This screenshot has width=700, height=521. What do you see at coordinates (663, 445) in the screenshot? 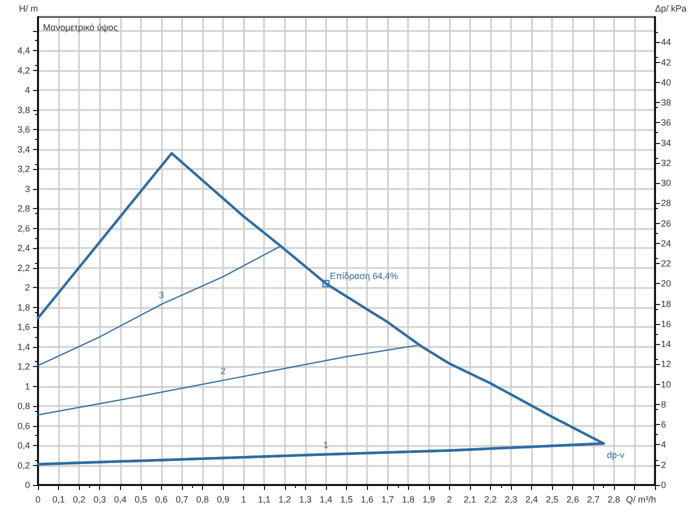
I see `y2-tick-label: 4` at bounding box center [663, 445].